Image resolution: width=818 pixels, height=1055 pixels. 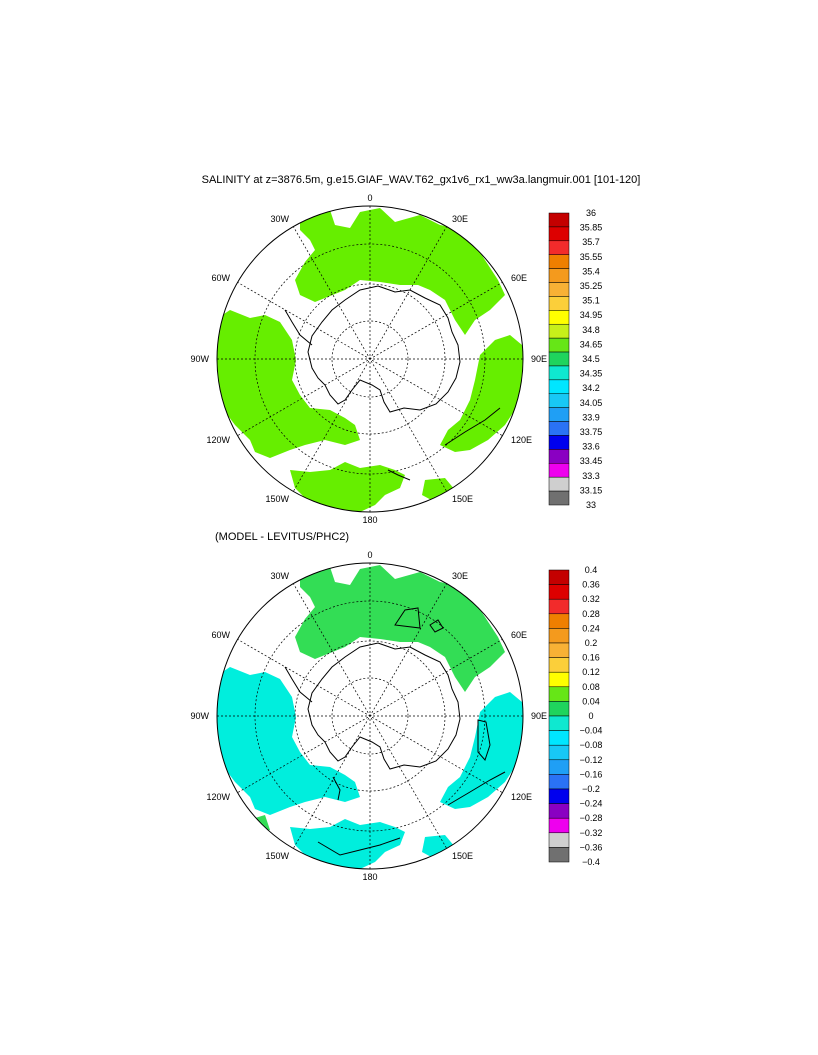 I want to click on panel-2-lon-label-90e: 90E, so click(x=539, y=716).